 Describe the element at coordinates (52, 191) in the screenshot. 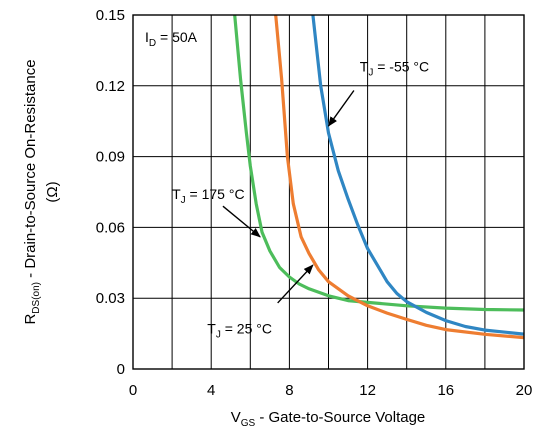

I see `y-axis-unit: (Ω)` at that location.